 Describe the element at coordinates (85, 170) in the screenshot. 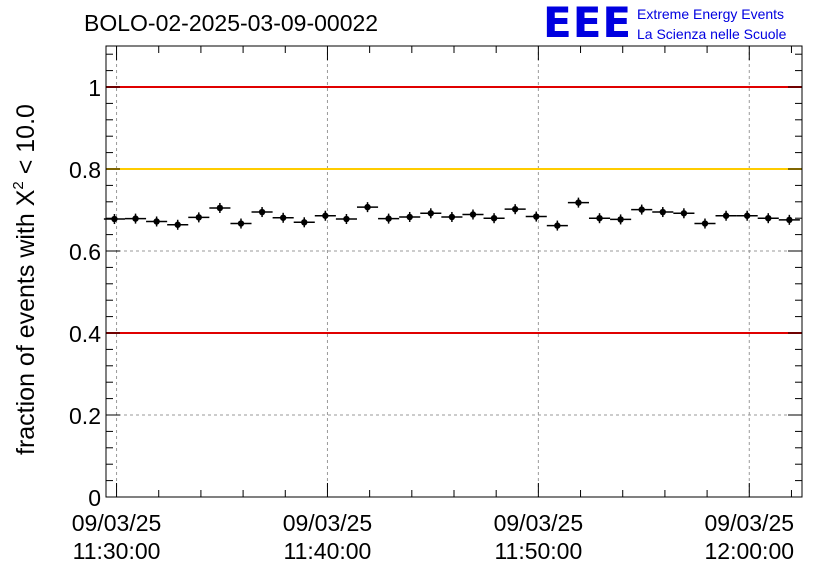

I see `y-tick-label: 0.8` at that location.